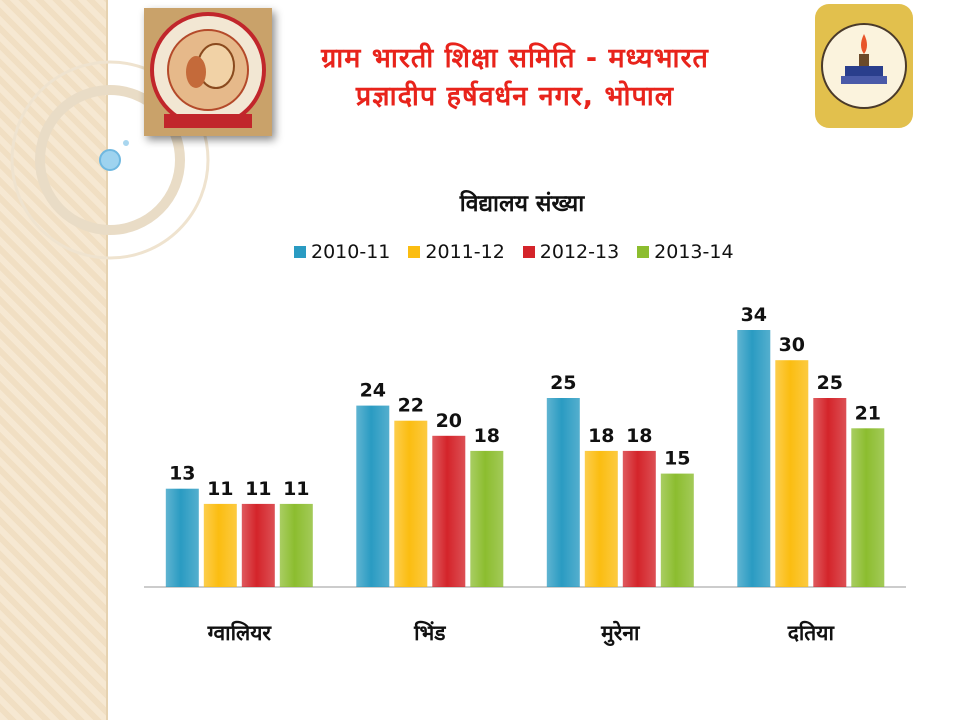 This screenshot has height=720, width=960. Describe the element at coordinates (864, 66) in the screenshot. I see `vidya-bharati-logo` at that location.